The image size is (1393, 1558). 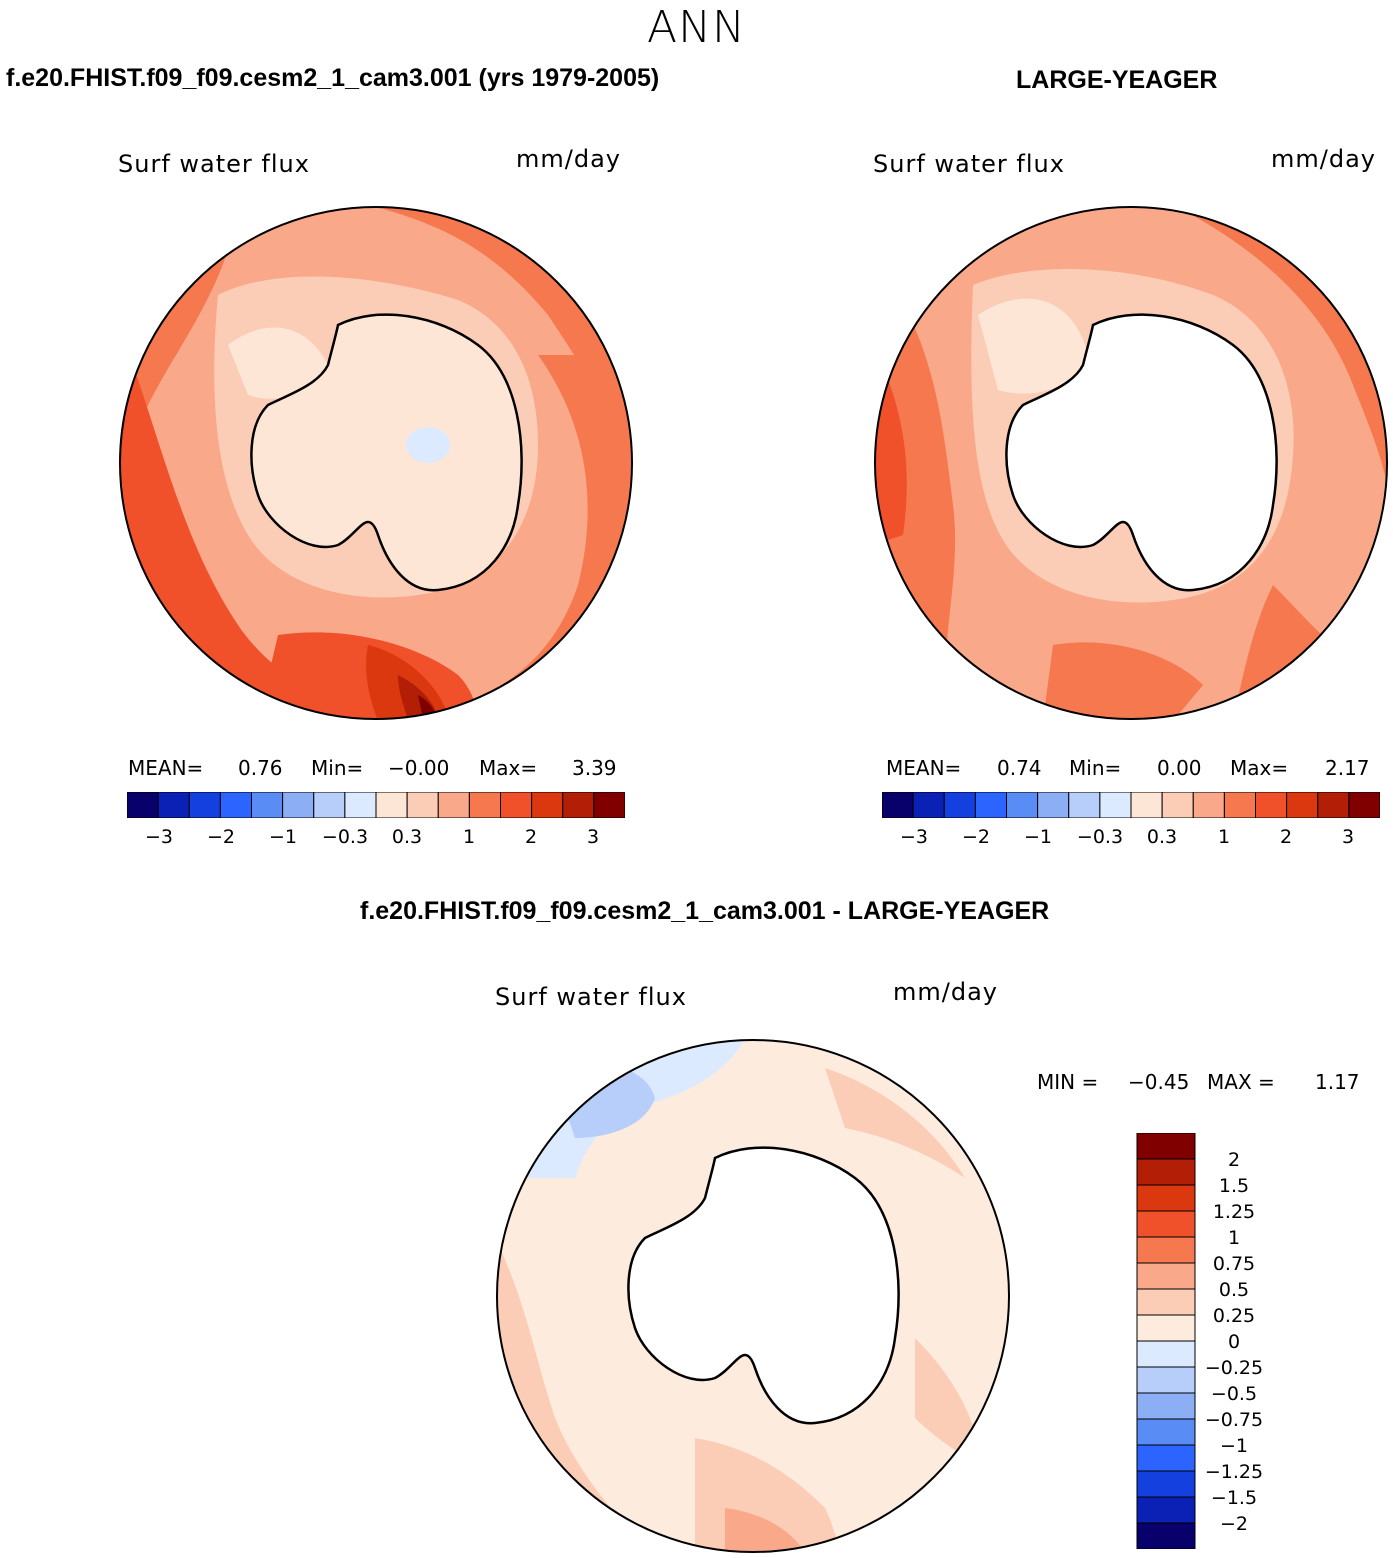 I want to click on model-max-value: 3.39, so click(x=594, y=768).